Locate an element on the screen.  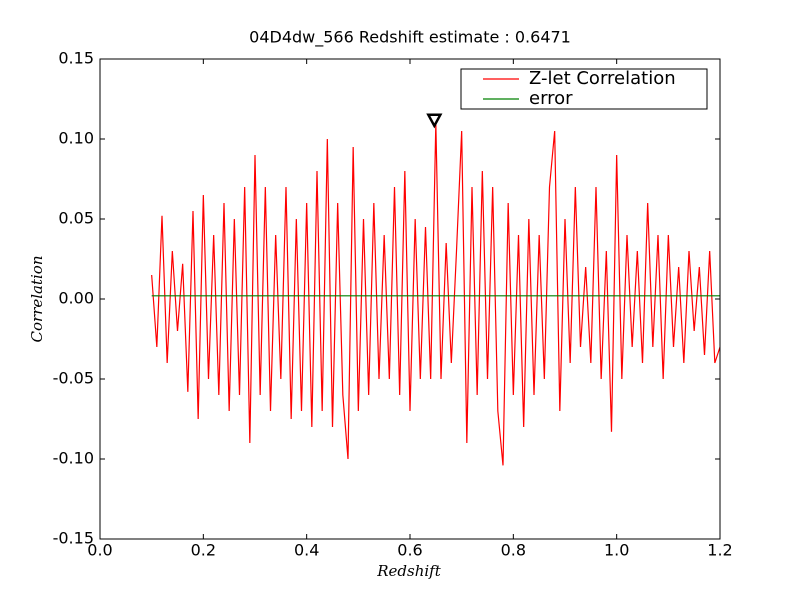
x-tick-label: 0.0 is located at coordinates (99, 550).